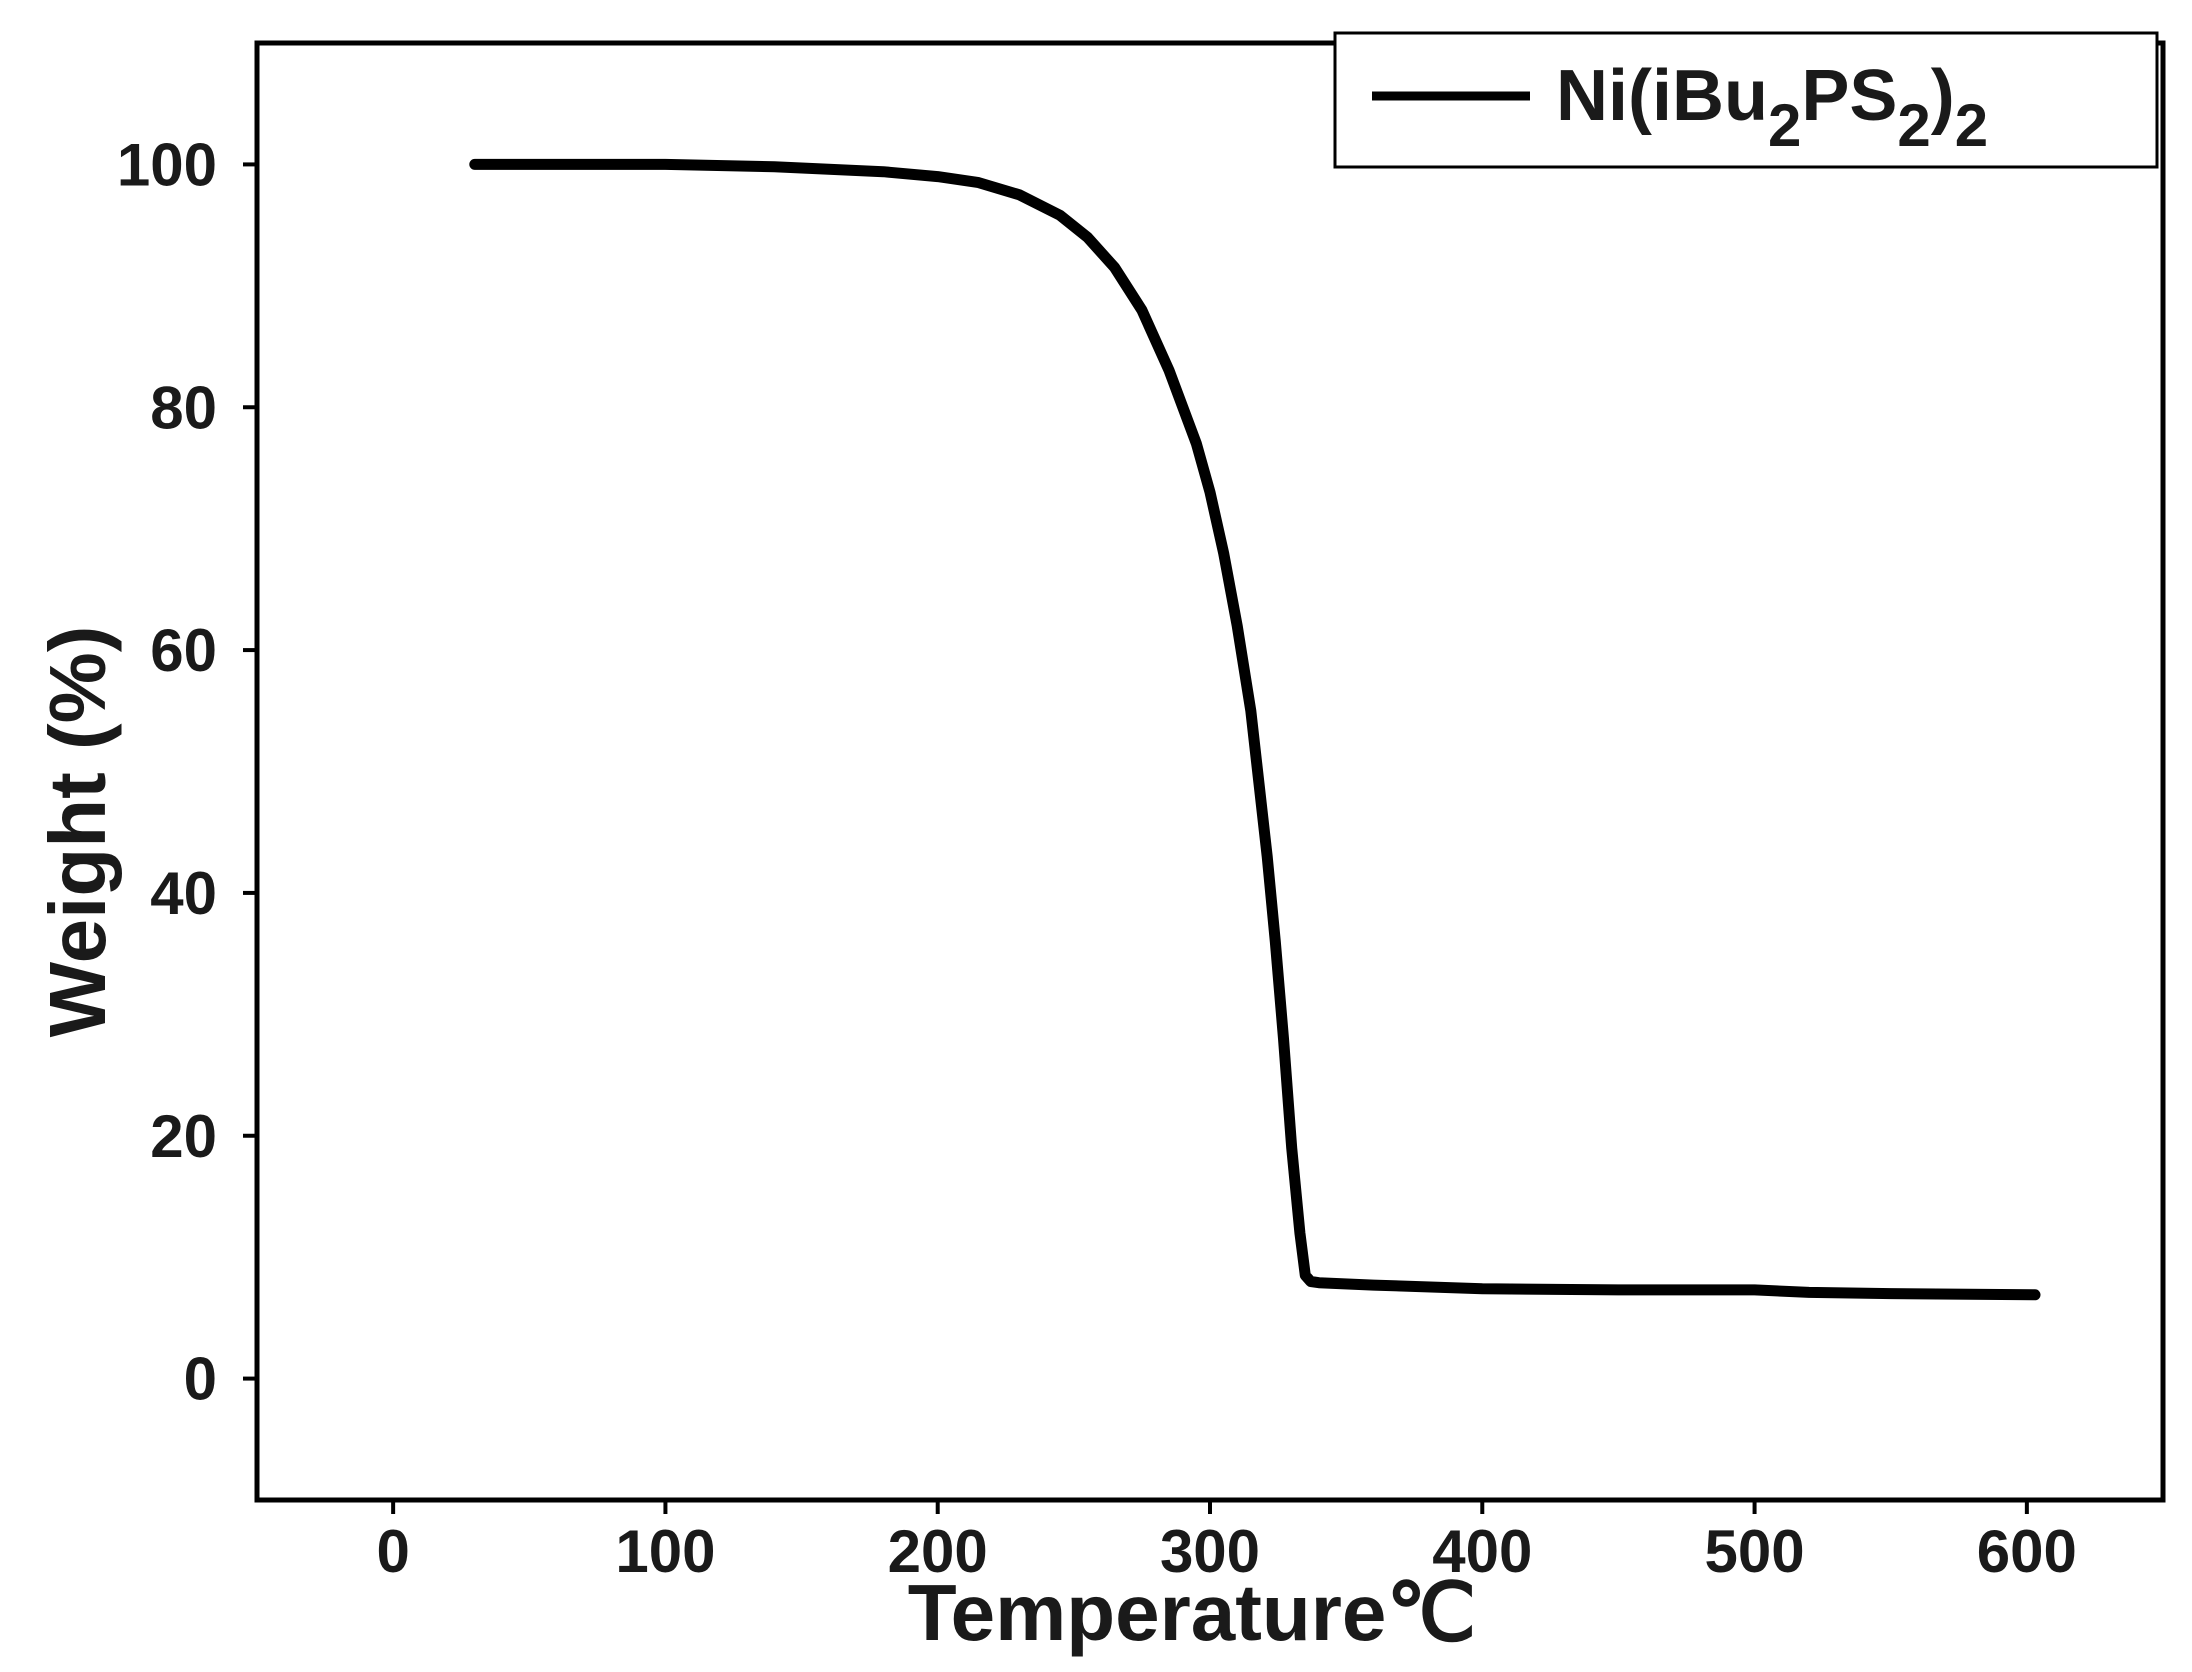  I want to click on y-tick-label: 0, so click(200, 1379).